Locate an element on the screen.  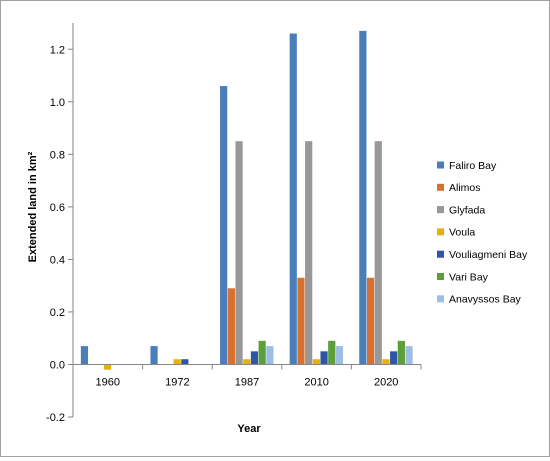
legend-label: Alimos is located at coordinates (465, 188).